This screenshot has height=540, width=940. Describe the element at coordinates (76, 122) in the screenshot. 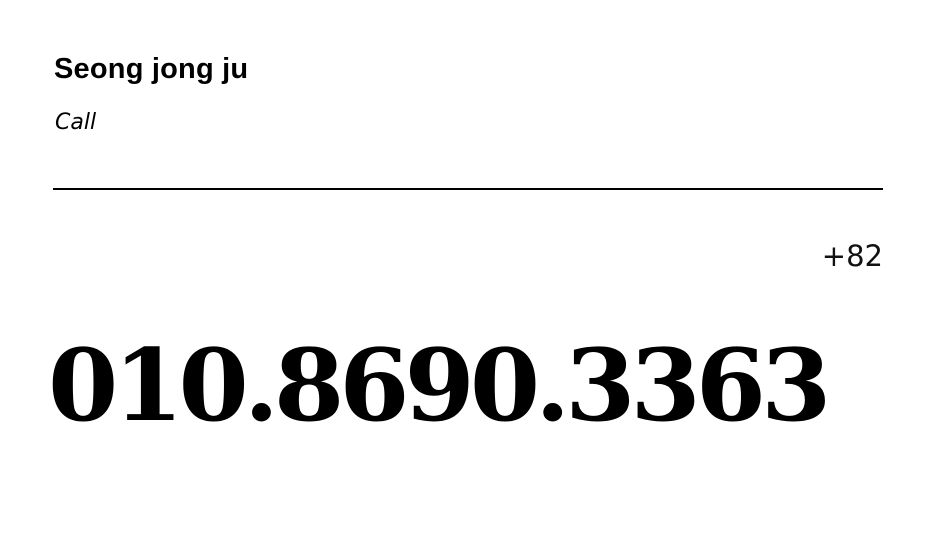

I see `contact-label: Call` at that location.